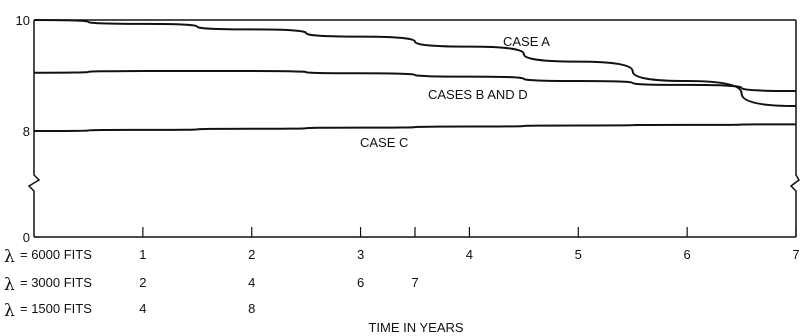  I want to click on x-axis-label: TIME IN YEARS, so click(415, 327).